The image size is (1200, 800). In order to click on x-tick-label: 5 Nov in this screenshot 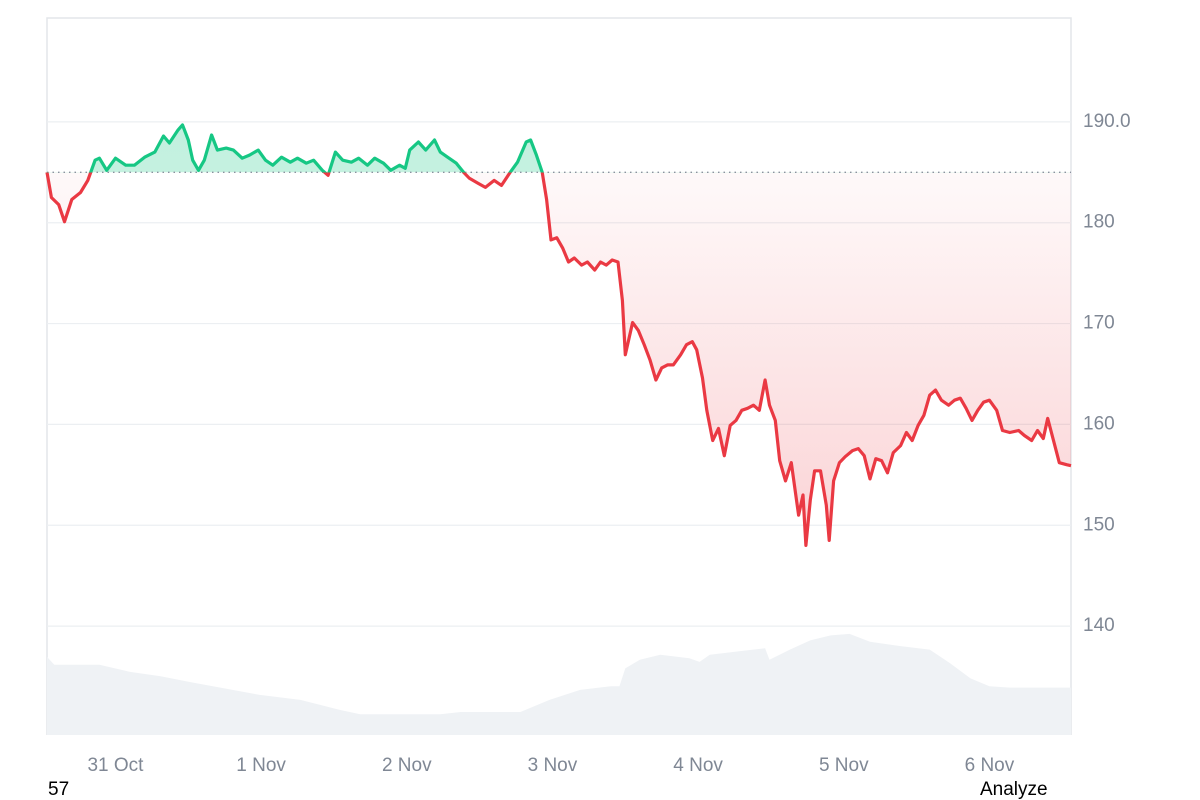, I will do `click(844, 765)`.